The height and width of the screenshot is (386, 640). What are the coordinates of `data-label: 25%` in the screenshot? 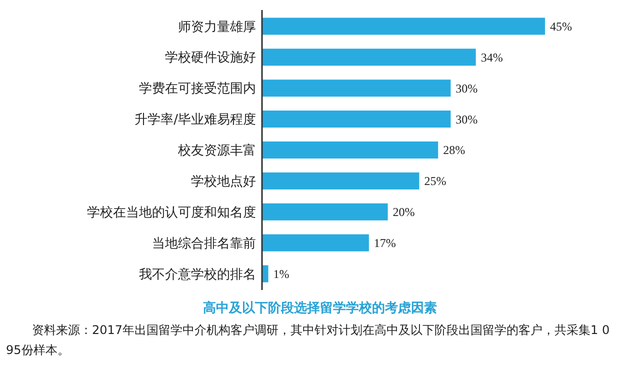 It's located at (435, 181).